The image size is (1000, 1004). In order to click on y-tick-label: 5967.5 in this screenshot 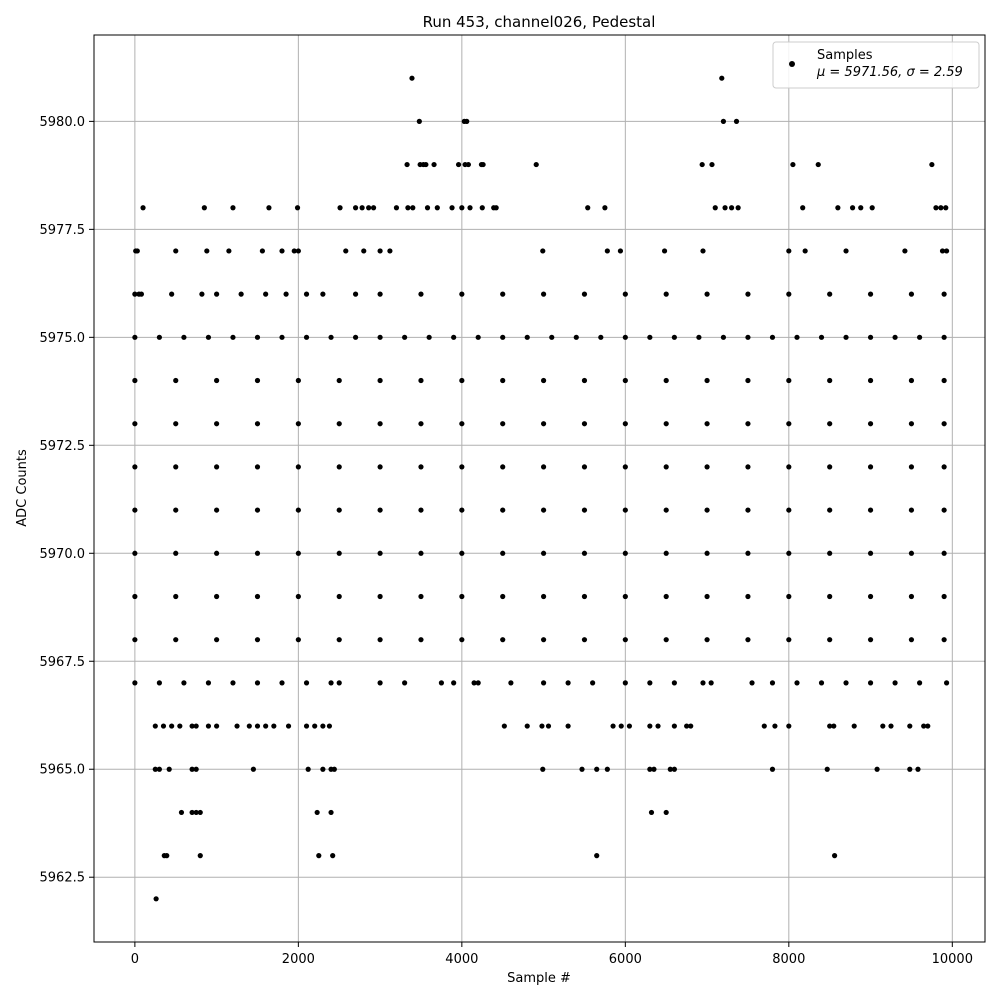, I will do `click(63, 662)`.